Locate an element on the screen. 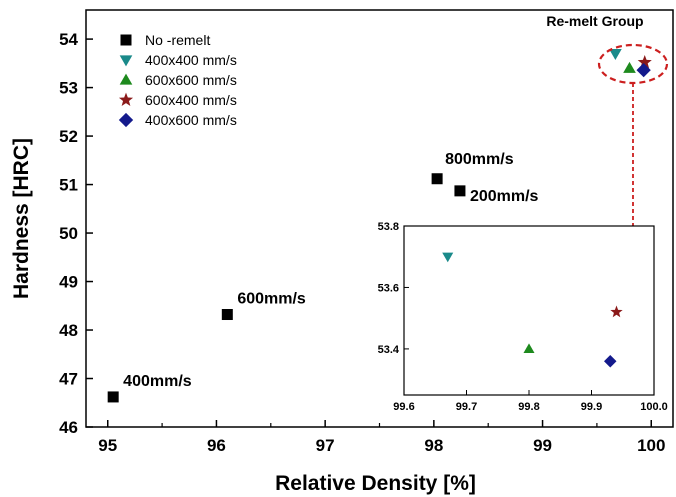 This screenshot has width=676, height=497. data-label: 400mm/s is located at coordinates (157, 381).